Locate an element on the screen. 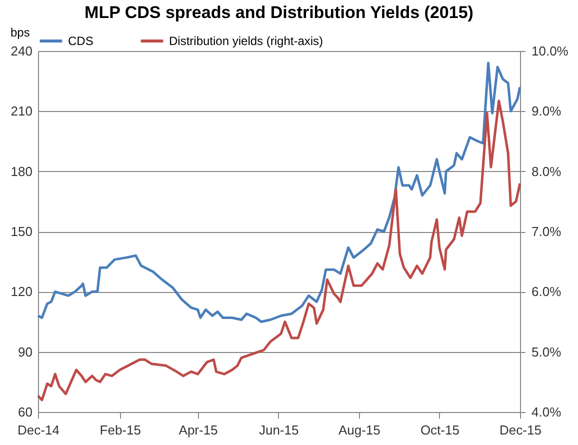  x-tick-label: Dec-15 is located at coordinates (521, 430).